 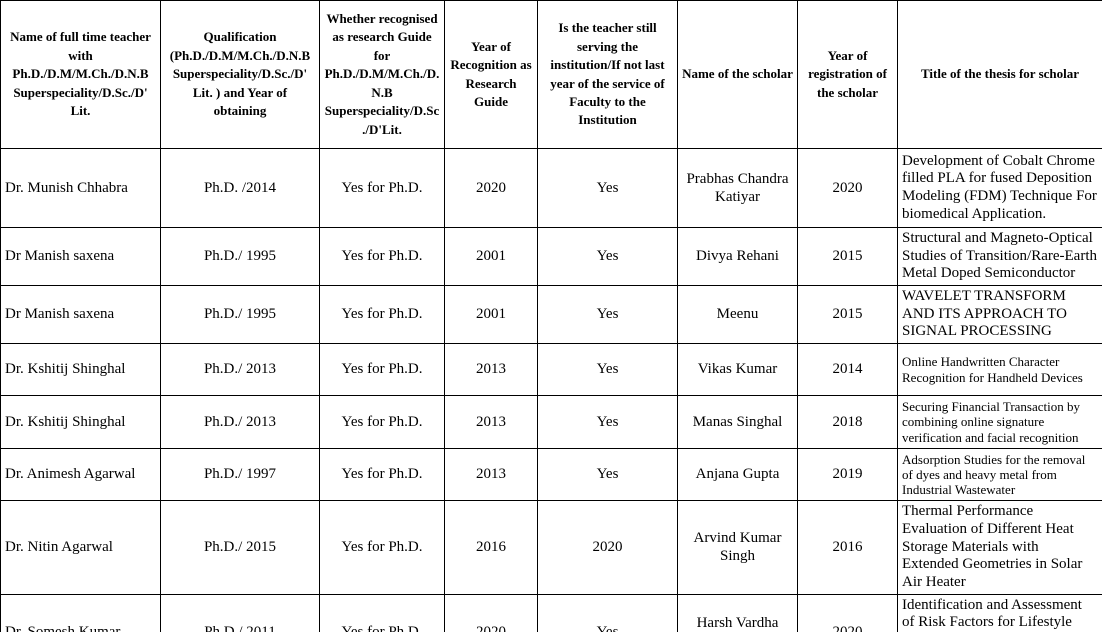 What do you see at coordinates (999, 74) in the screenshot?
I see `column-header-8: Title of the thesis for scholar` at bounding box center [999, 74].